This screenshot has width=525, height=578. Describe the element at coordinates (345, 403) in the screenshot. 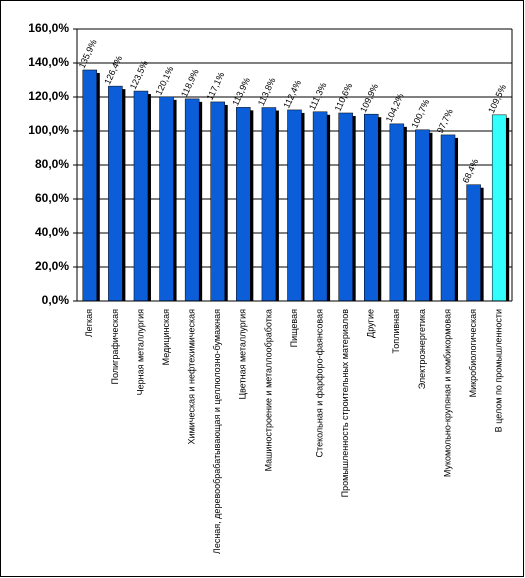

I see `x-tick-label: Промышленность строительных материалов` at that location.